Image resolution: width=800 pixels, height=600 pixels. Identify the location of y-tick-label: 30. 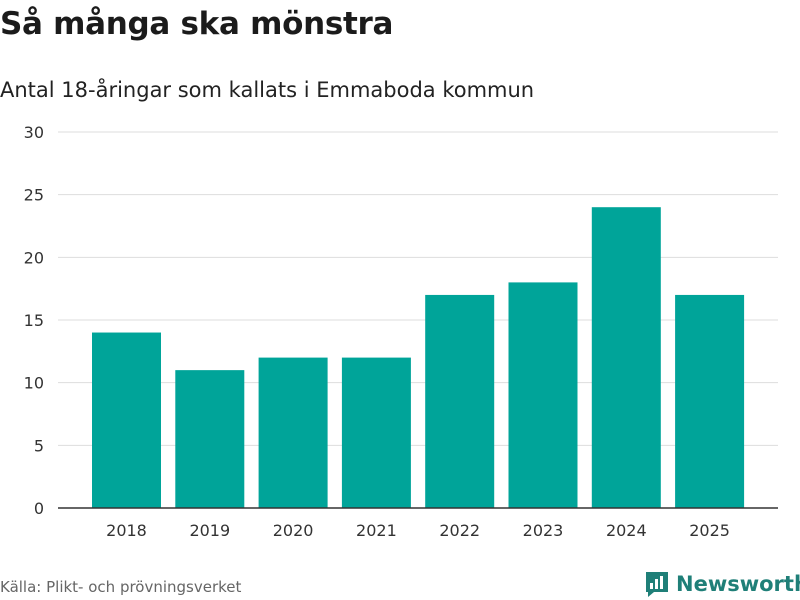
(34, 132).